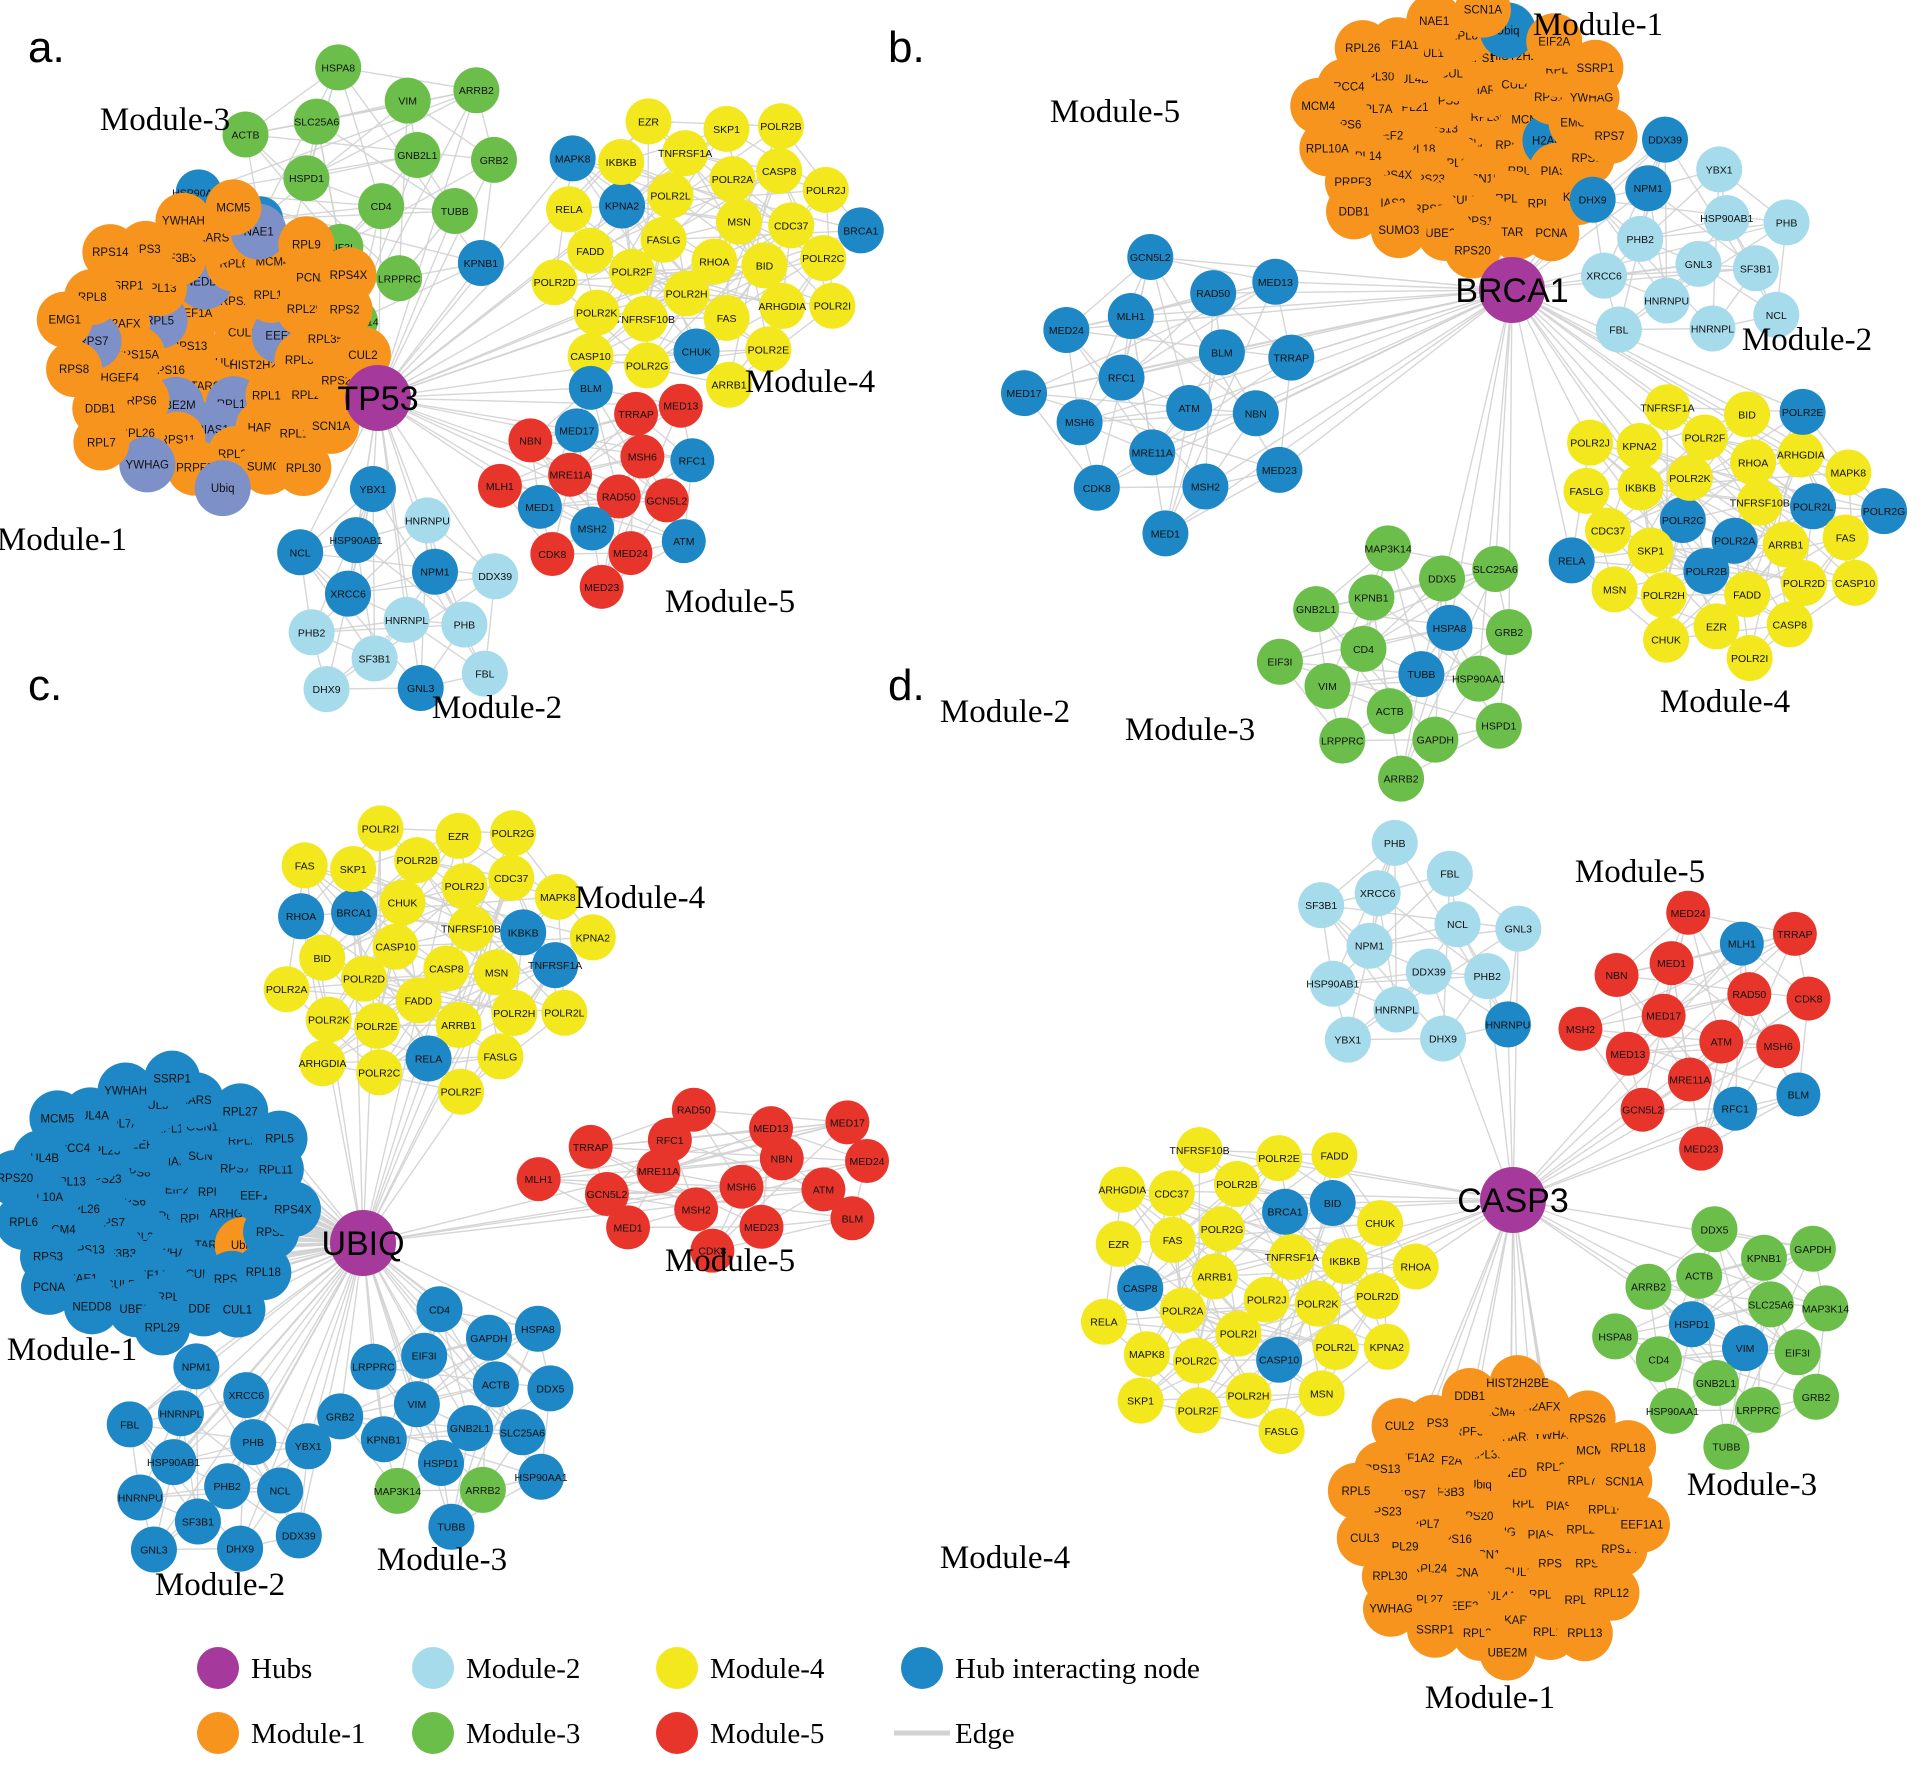  What do you see at coordinates (1362, 48) in the screenshot?
I see `node-rpl26` at bounding box center [1362, 48].